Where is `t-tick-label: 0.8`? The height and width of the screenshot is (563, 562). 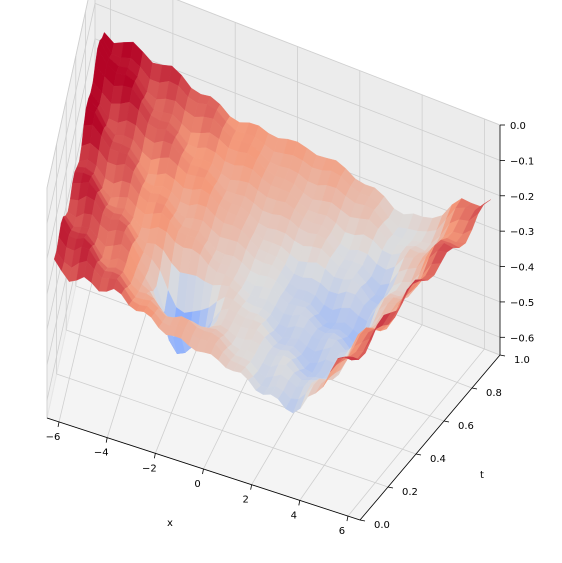
t-tick-label: 0.8 is located at coordinates (494, 393).